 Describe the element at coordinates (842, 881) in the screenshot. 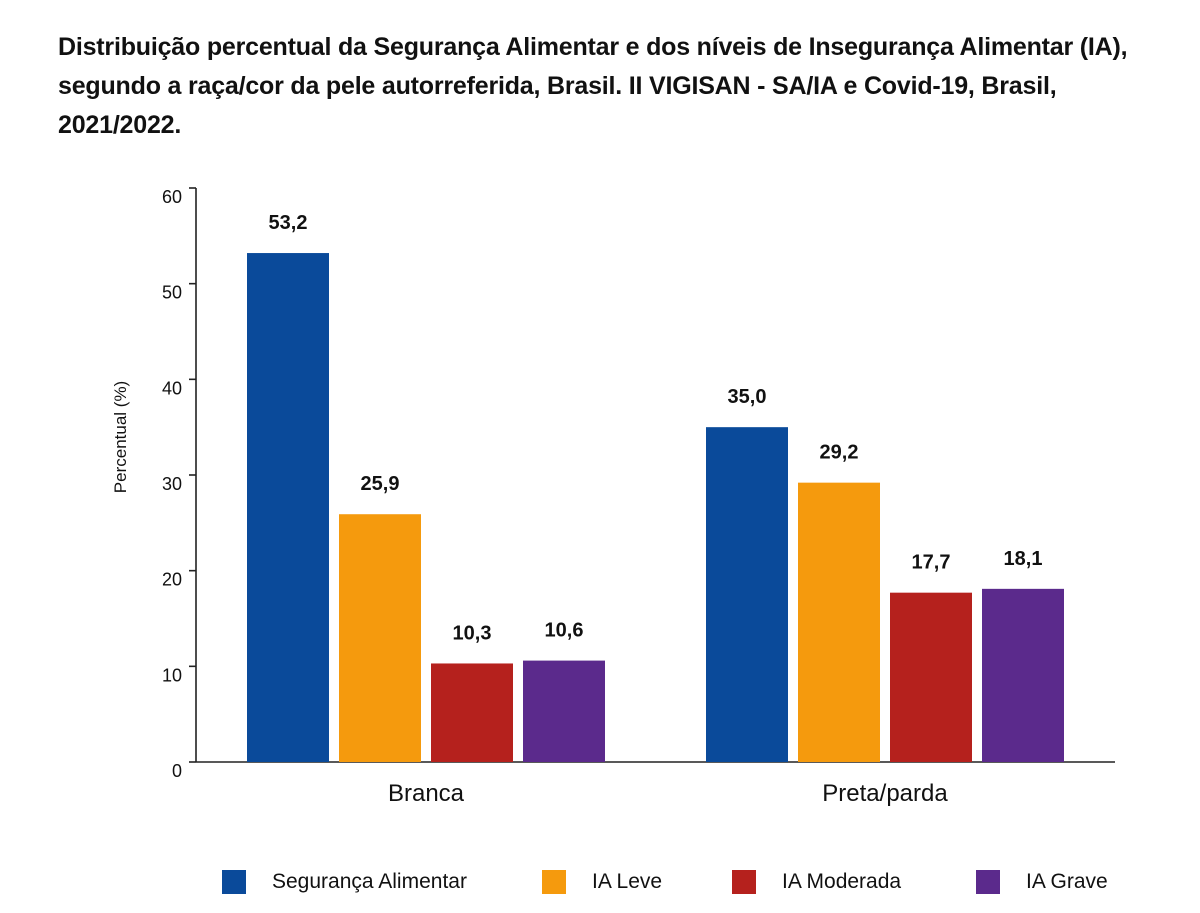

I see `legend-label: IA Moderada` at that location.